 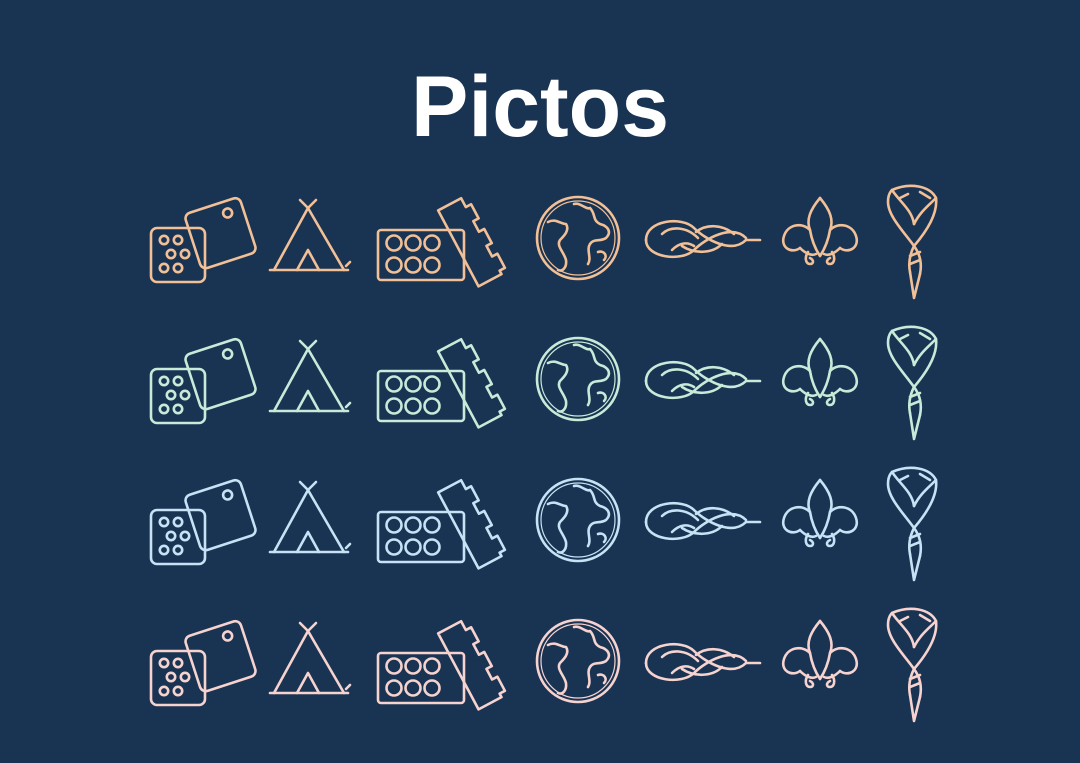 I want to click on icon-row-pink, so click(x=543, y=673).